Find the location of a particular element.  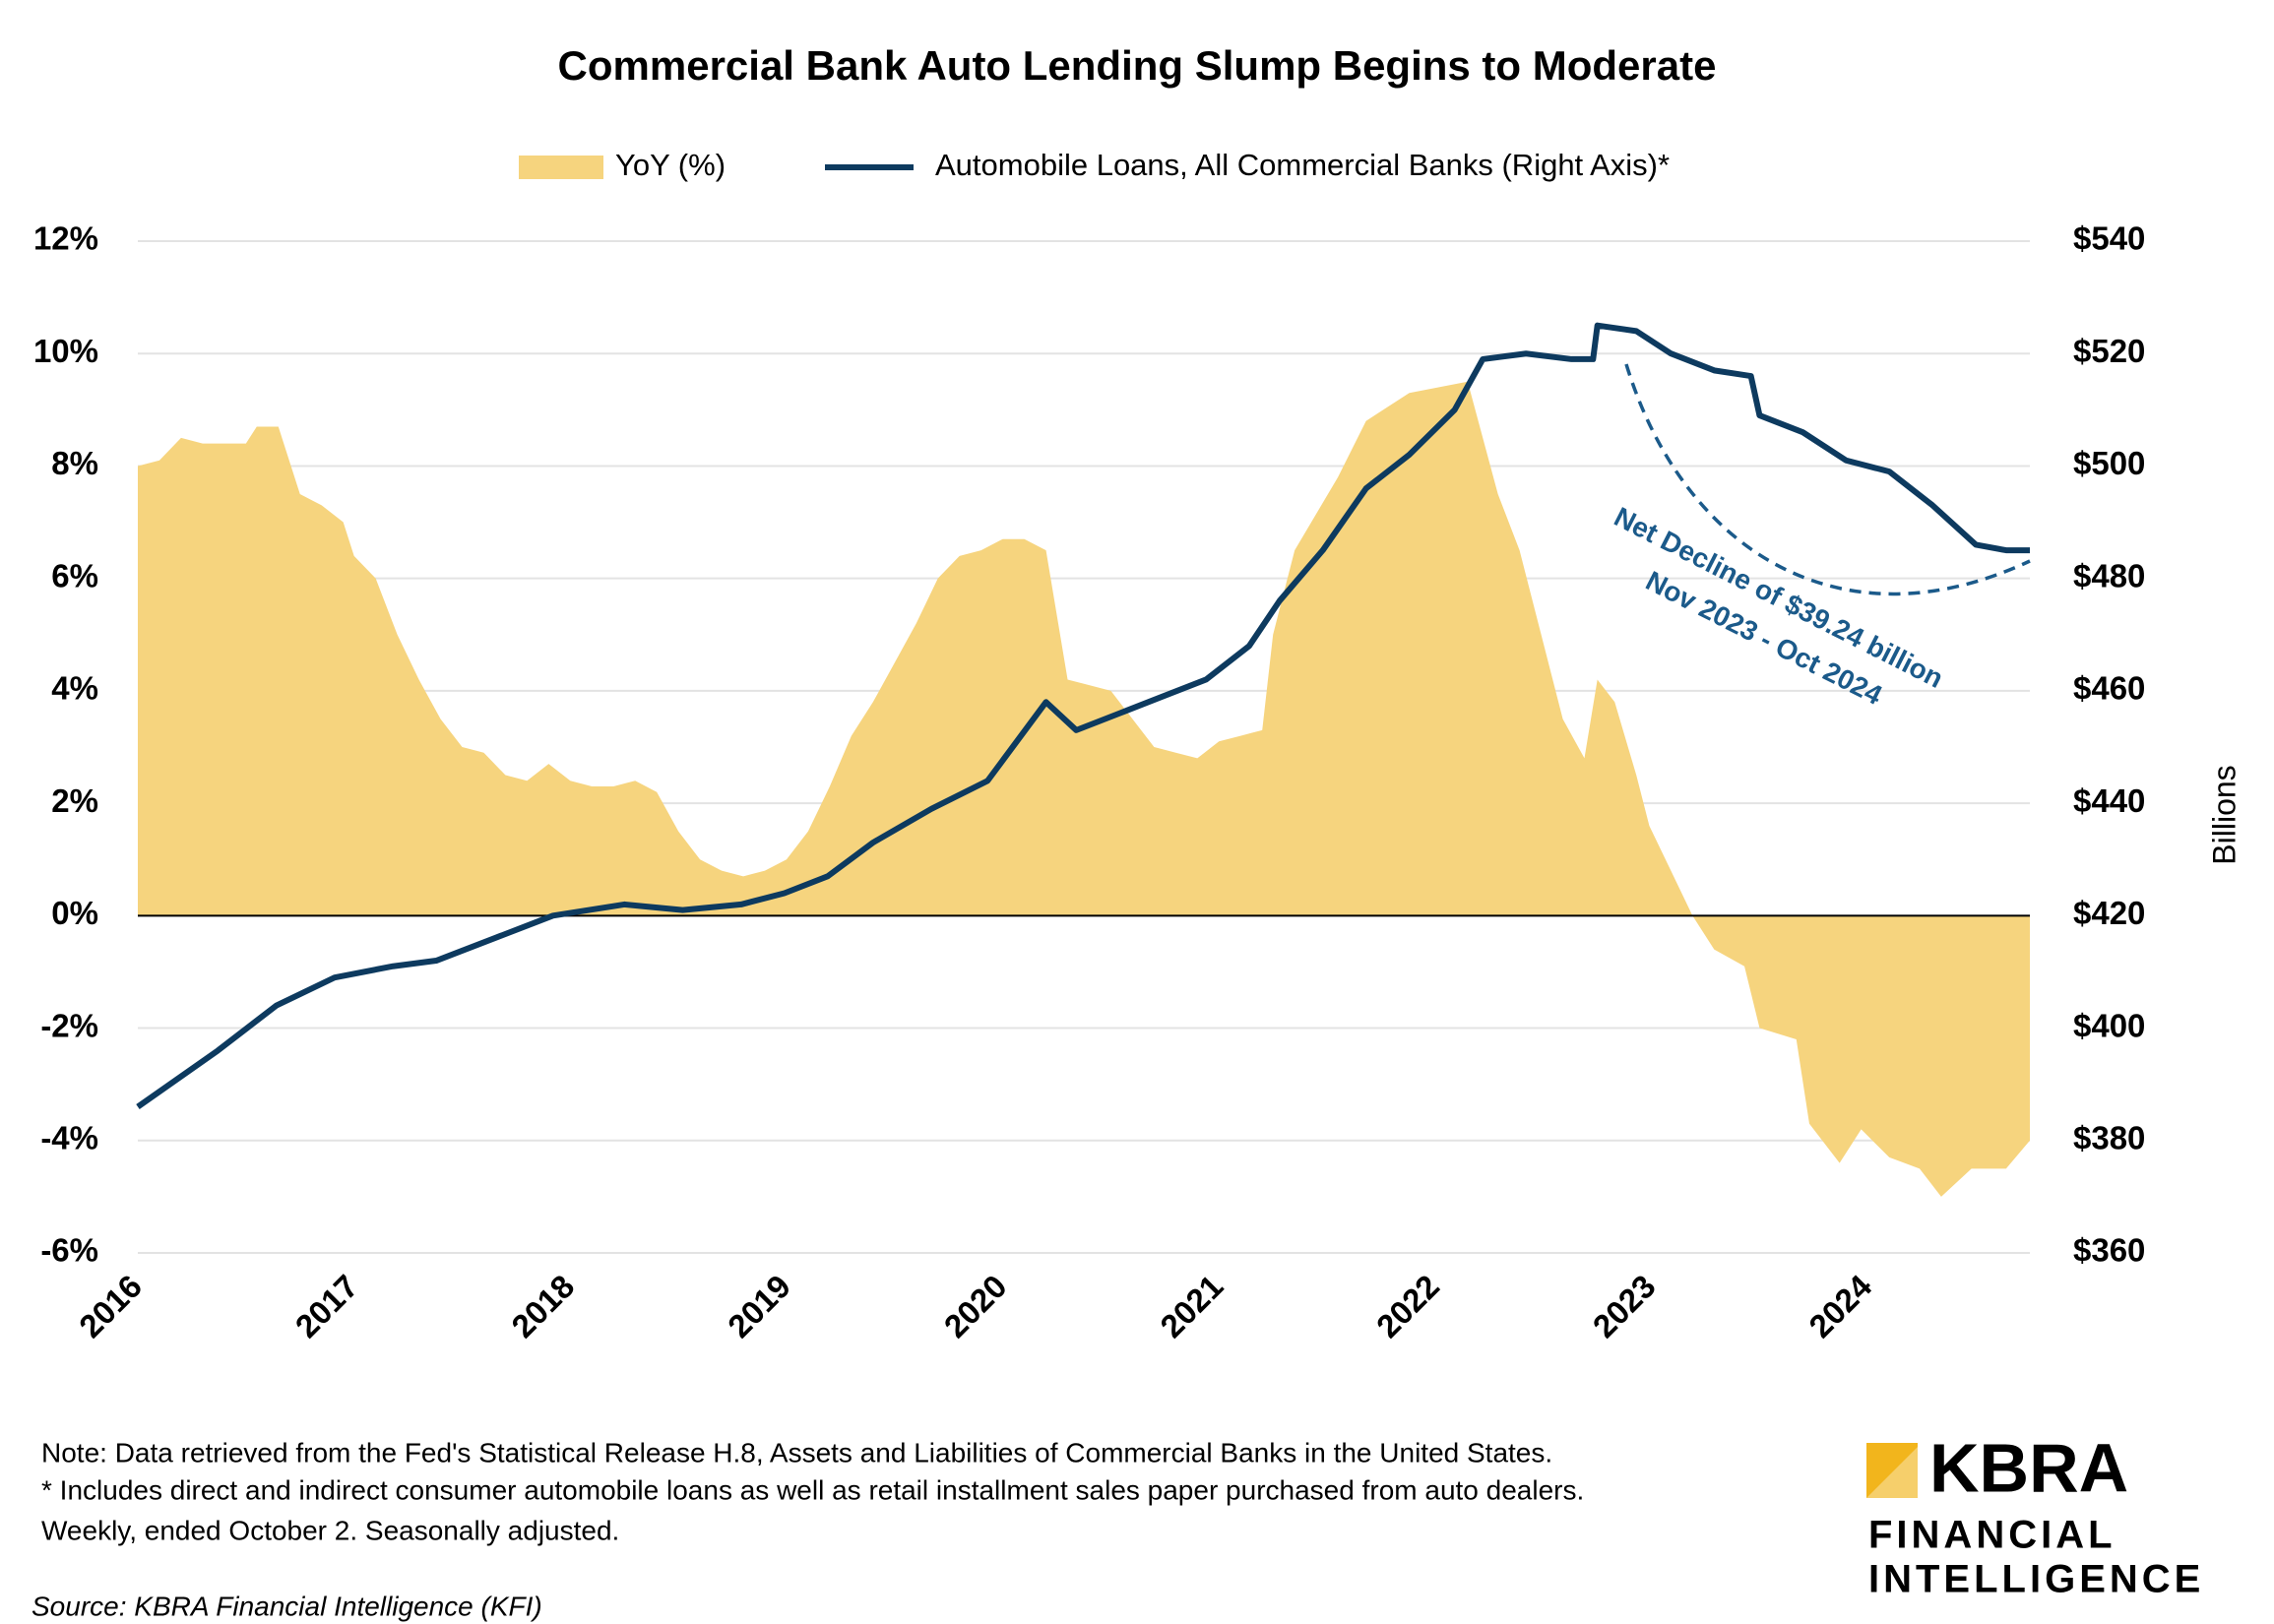

y2-tick-label: $440 is located at coordinates (2109, 800).